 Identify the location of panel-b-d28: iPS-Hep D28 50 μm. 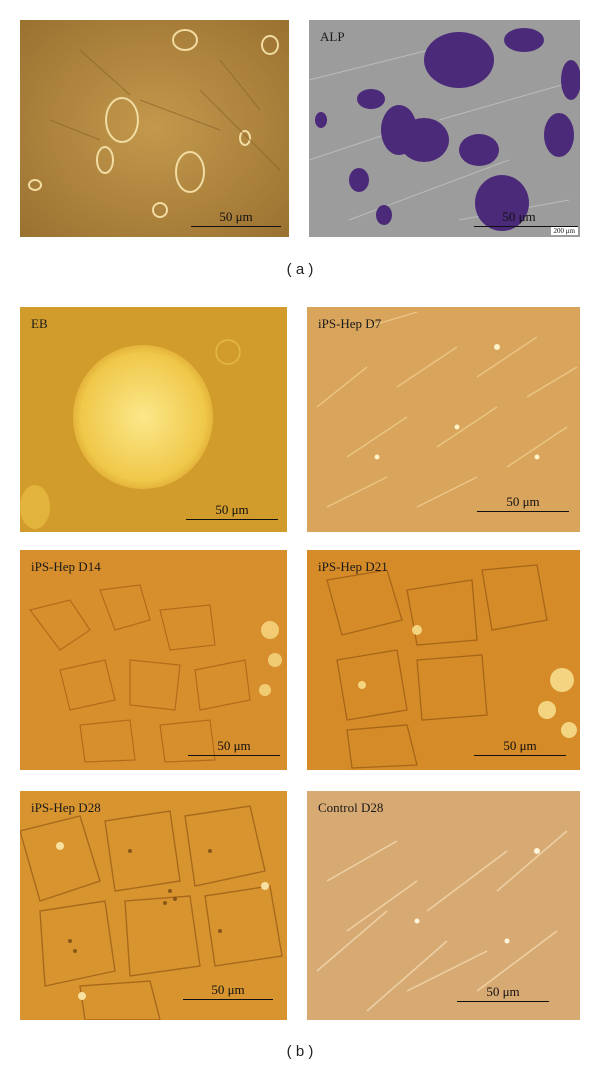
(153, 905).